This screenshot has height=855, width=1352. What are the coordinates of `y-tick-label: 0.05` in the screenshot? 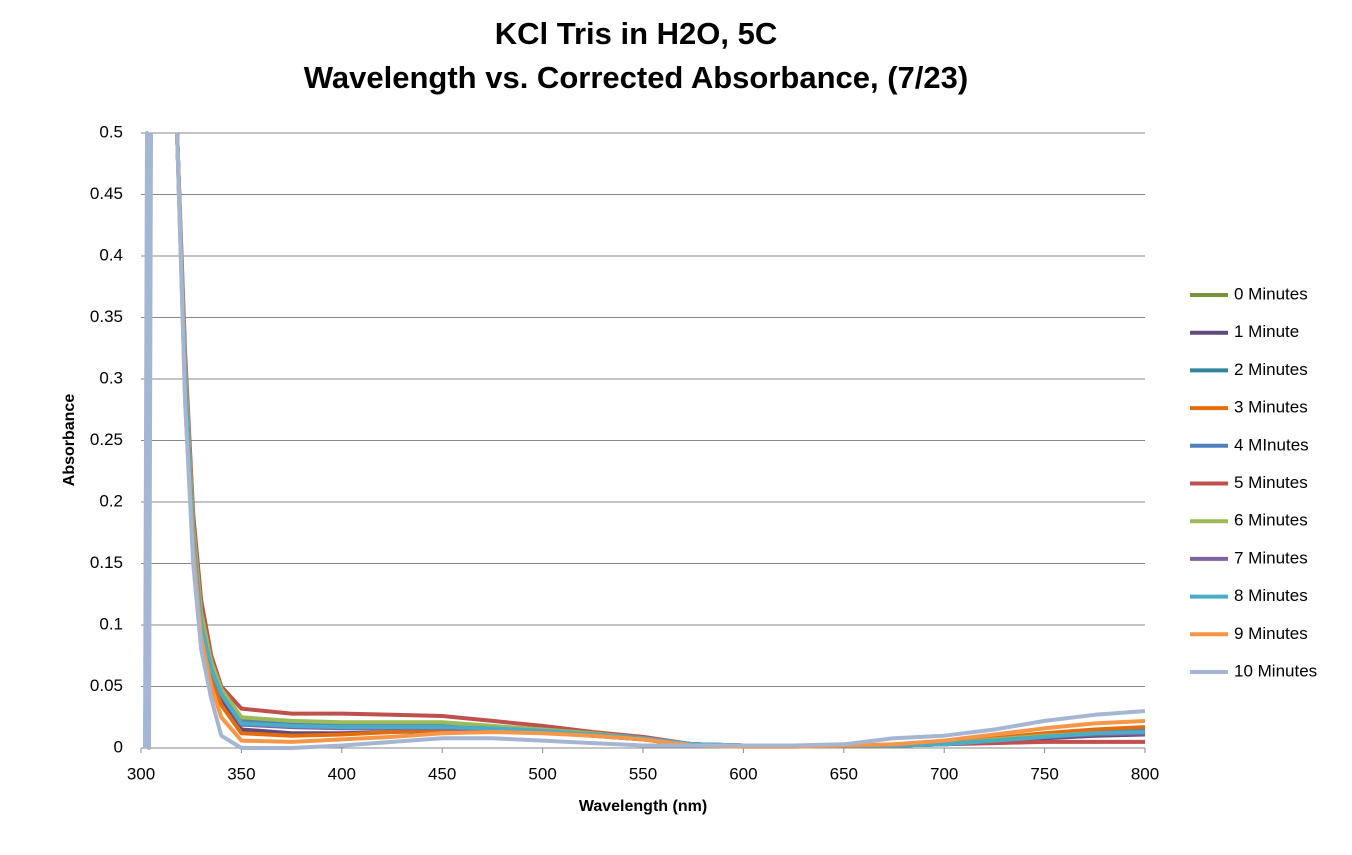 It's located at (106, 685).